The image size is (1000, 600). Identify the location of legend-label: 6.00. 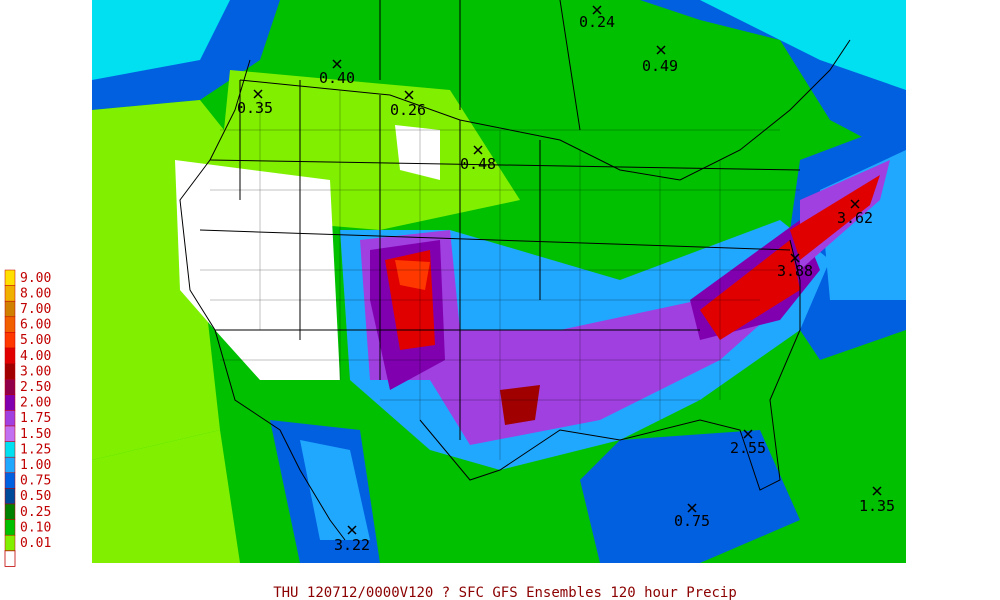
(35, 325).